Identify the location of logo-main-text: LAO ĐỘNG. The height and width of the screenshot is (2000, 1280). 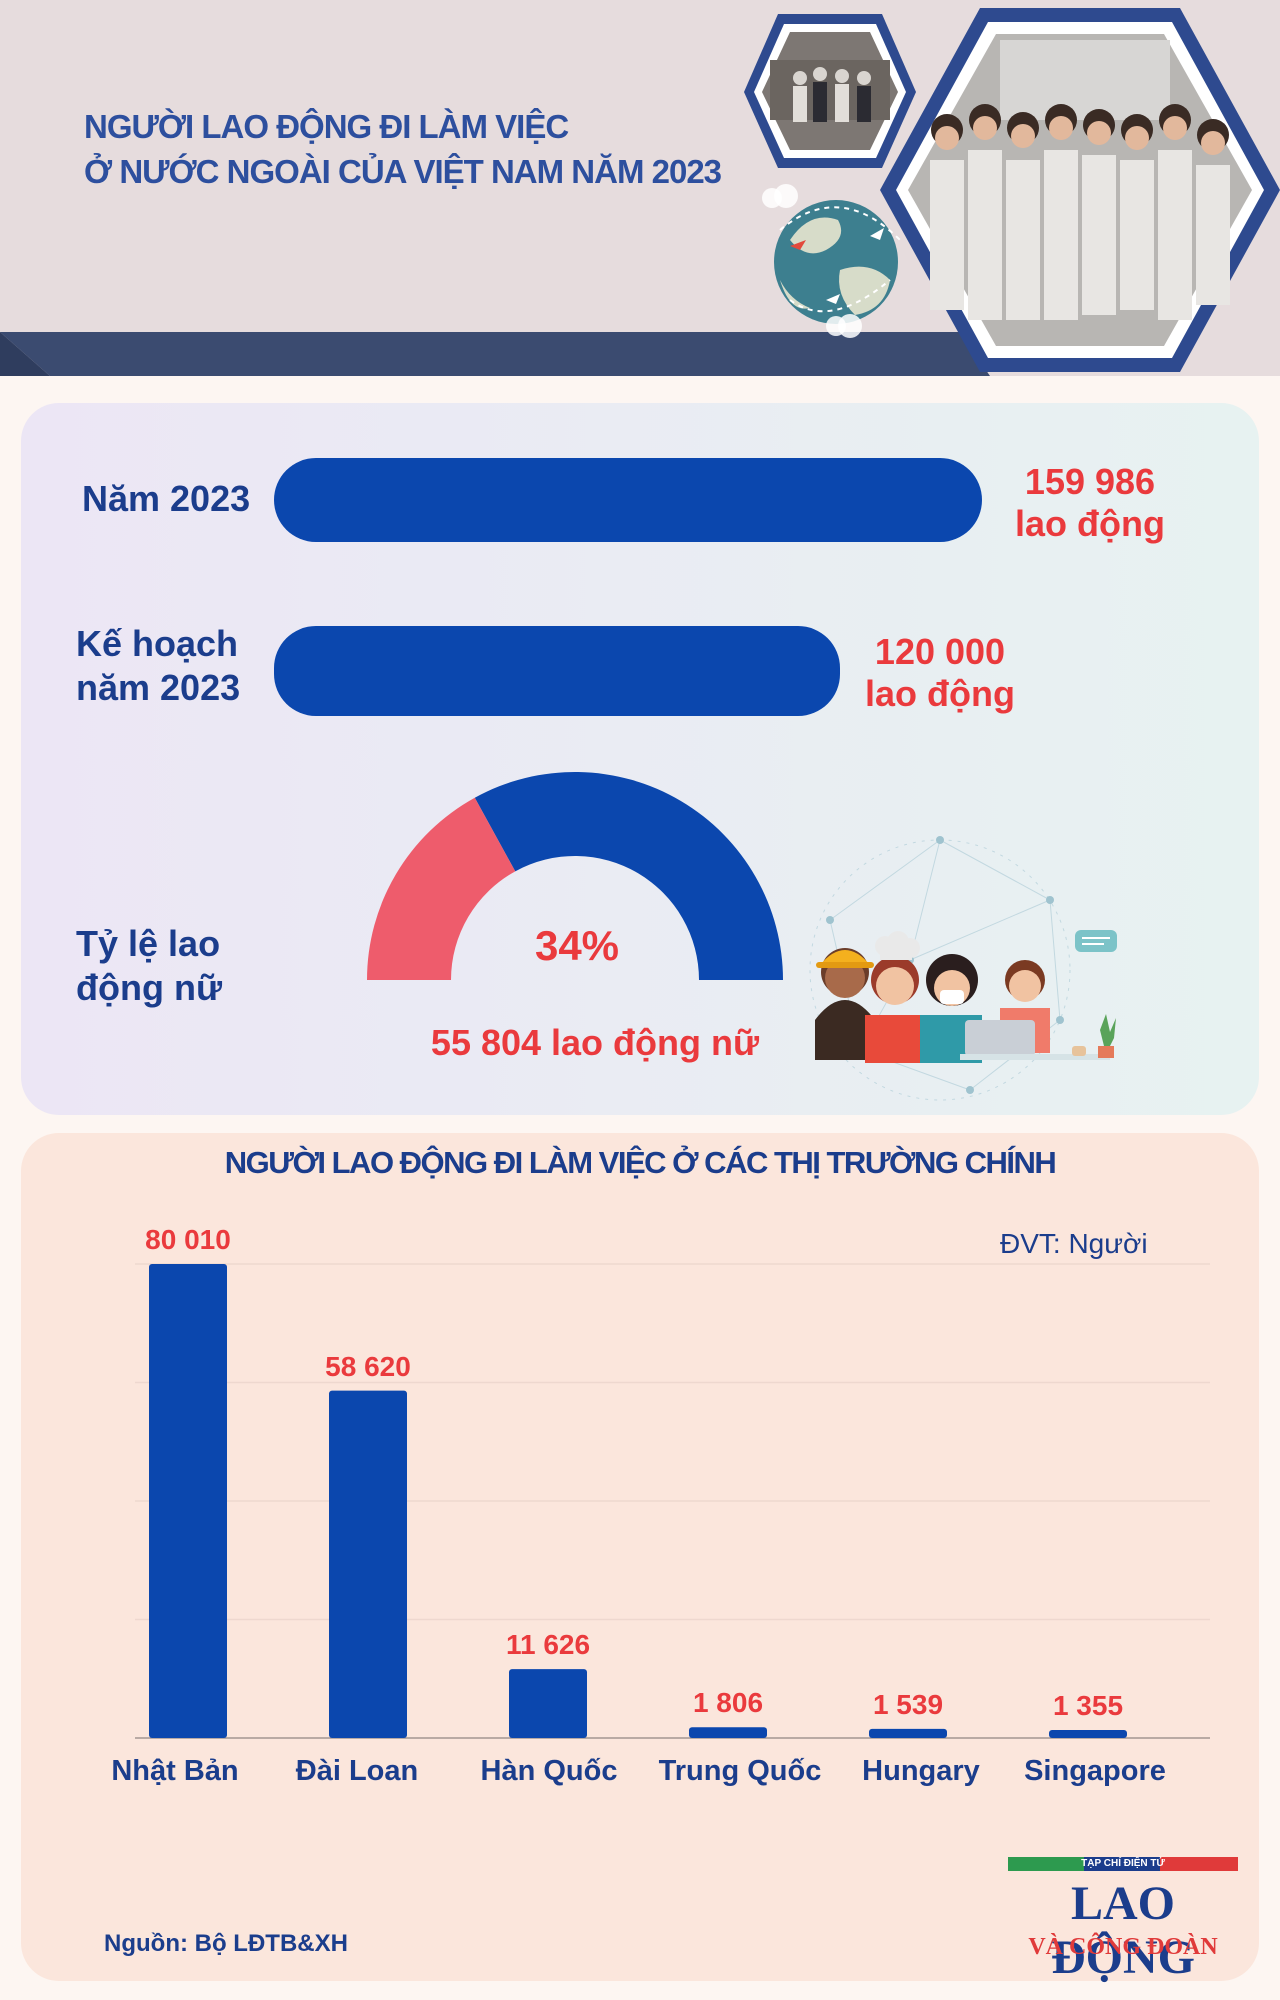
(1123, 1930).